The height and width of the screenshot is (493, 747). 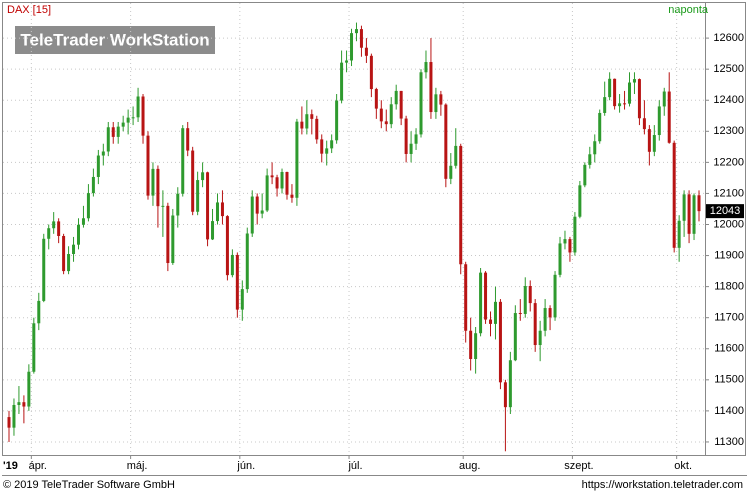 I want to click on x-tick-label: aug., so click(x=469, y=466).